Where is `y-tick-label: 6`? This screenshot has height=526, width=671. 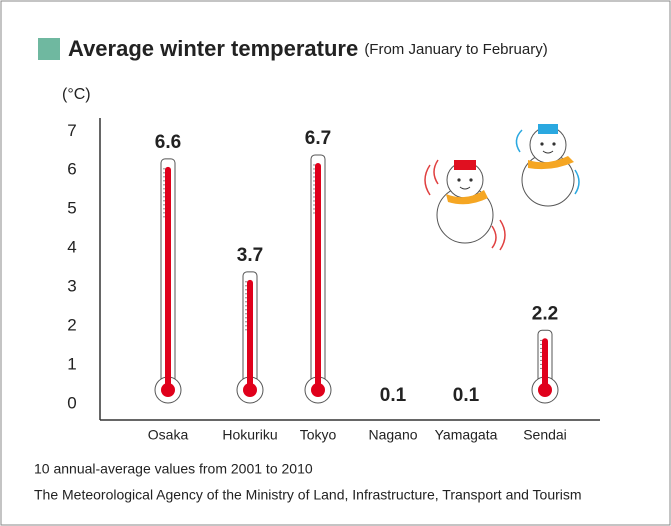 y-tick-label: 6 is located at coordinates (71, 169).